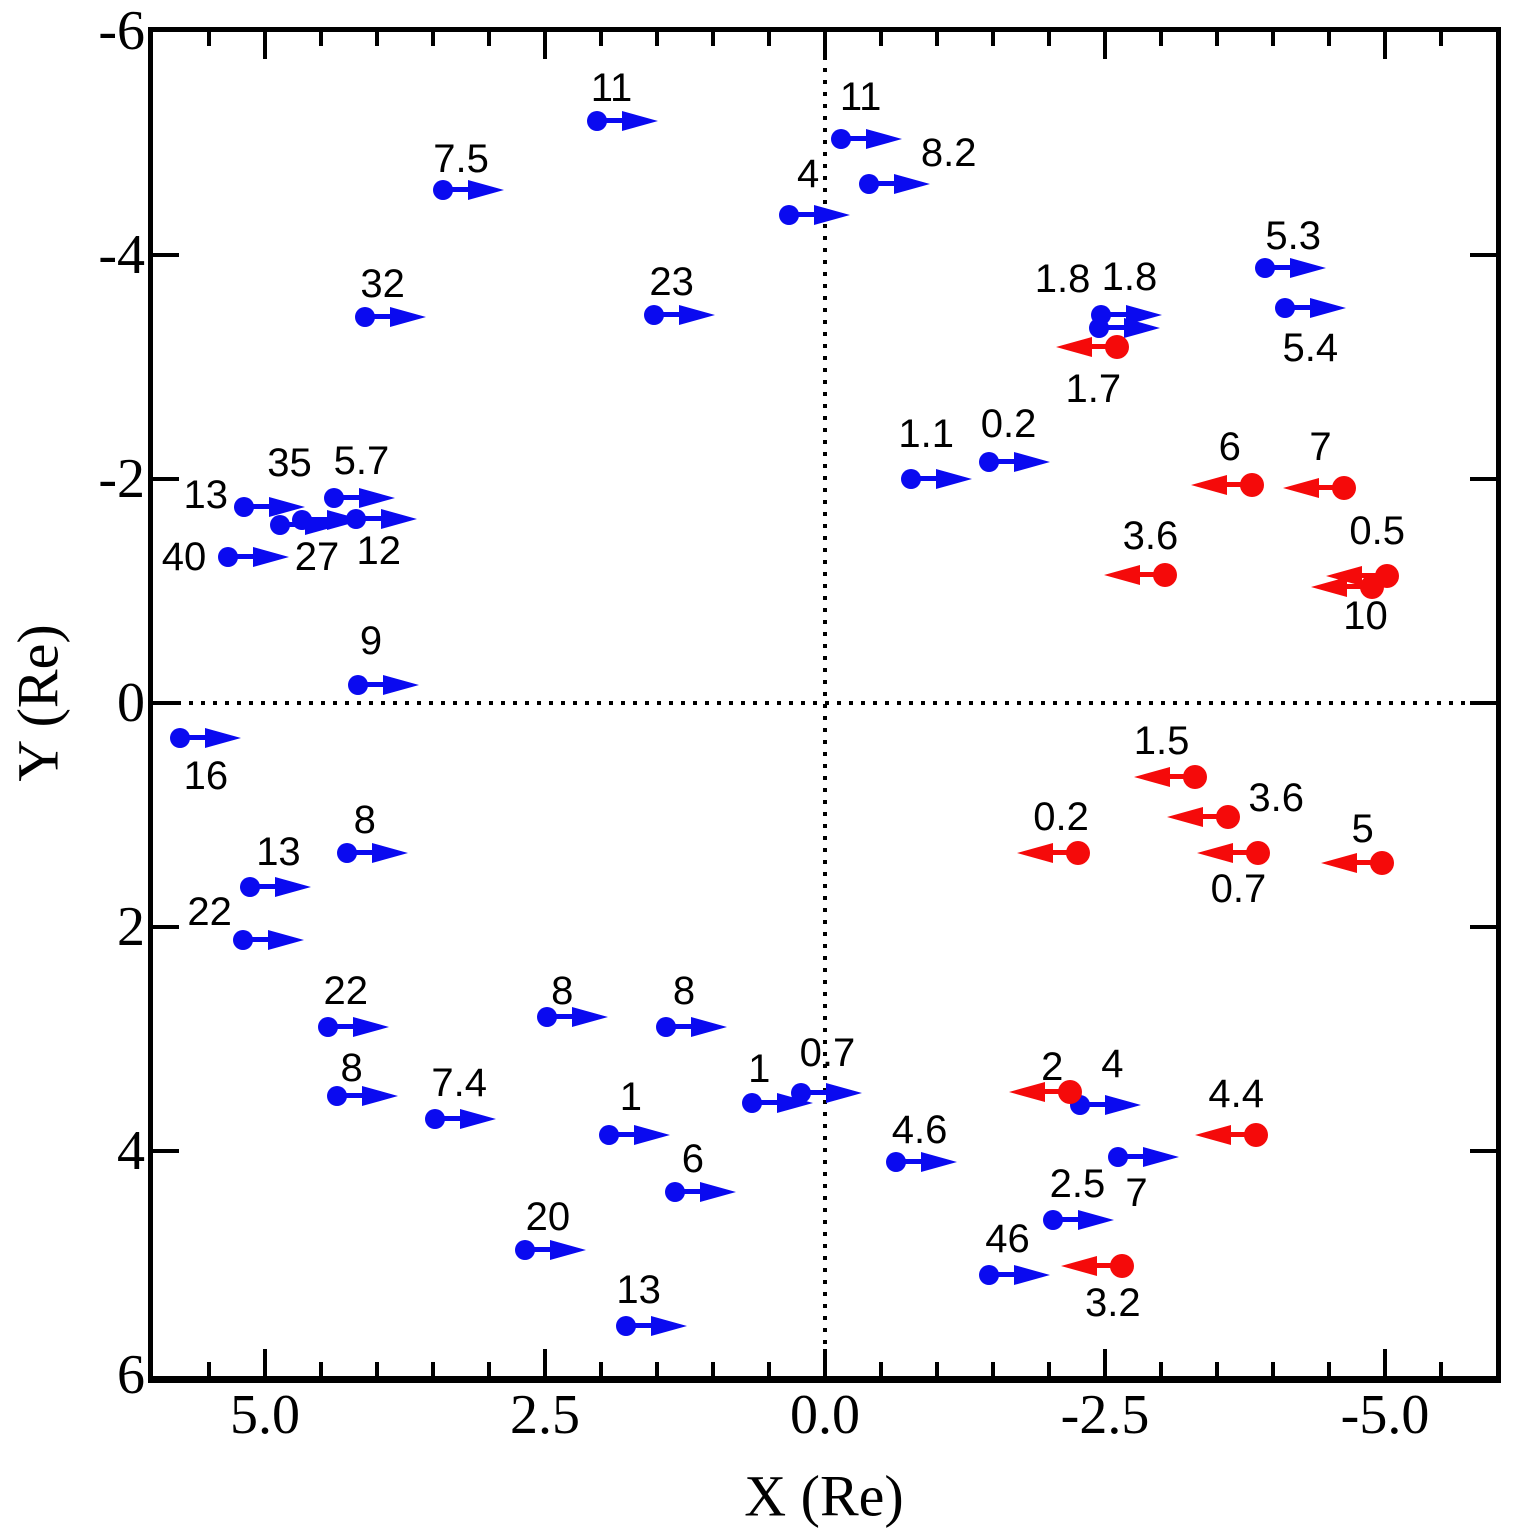 The height and width of the screenshot is (1533, 1513). What do you see at coordinates (121, 255) in the screenshot?
I see `y-tick-label: -4` at bounding box center [121, 255].